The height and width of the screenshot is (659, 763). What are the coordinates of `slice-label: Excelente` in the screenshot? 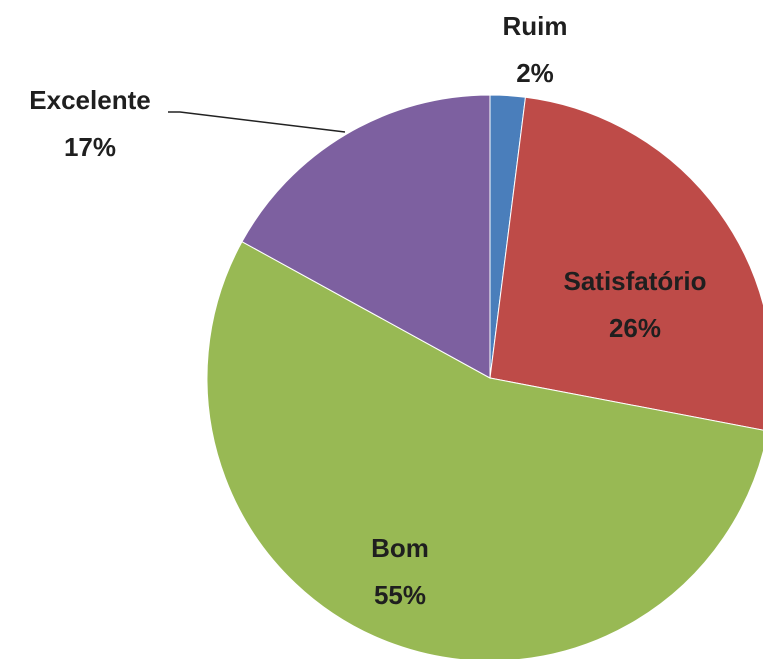 It's located at (89, 100).